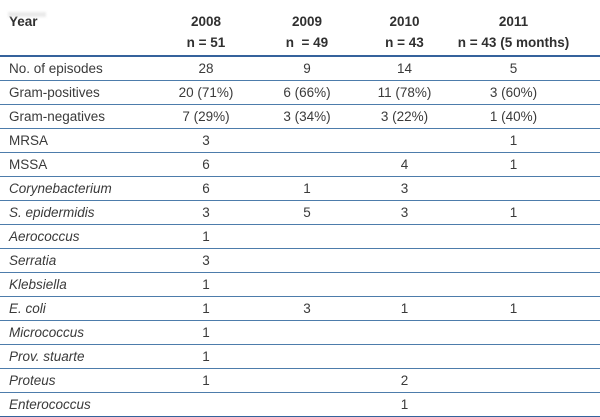 This screenshot has width=600, height=417. What do you see at coordinates (75, 404) in the screenshot?
I see `row-label: Enterococcus` at bounding box center [75, 404].